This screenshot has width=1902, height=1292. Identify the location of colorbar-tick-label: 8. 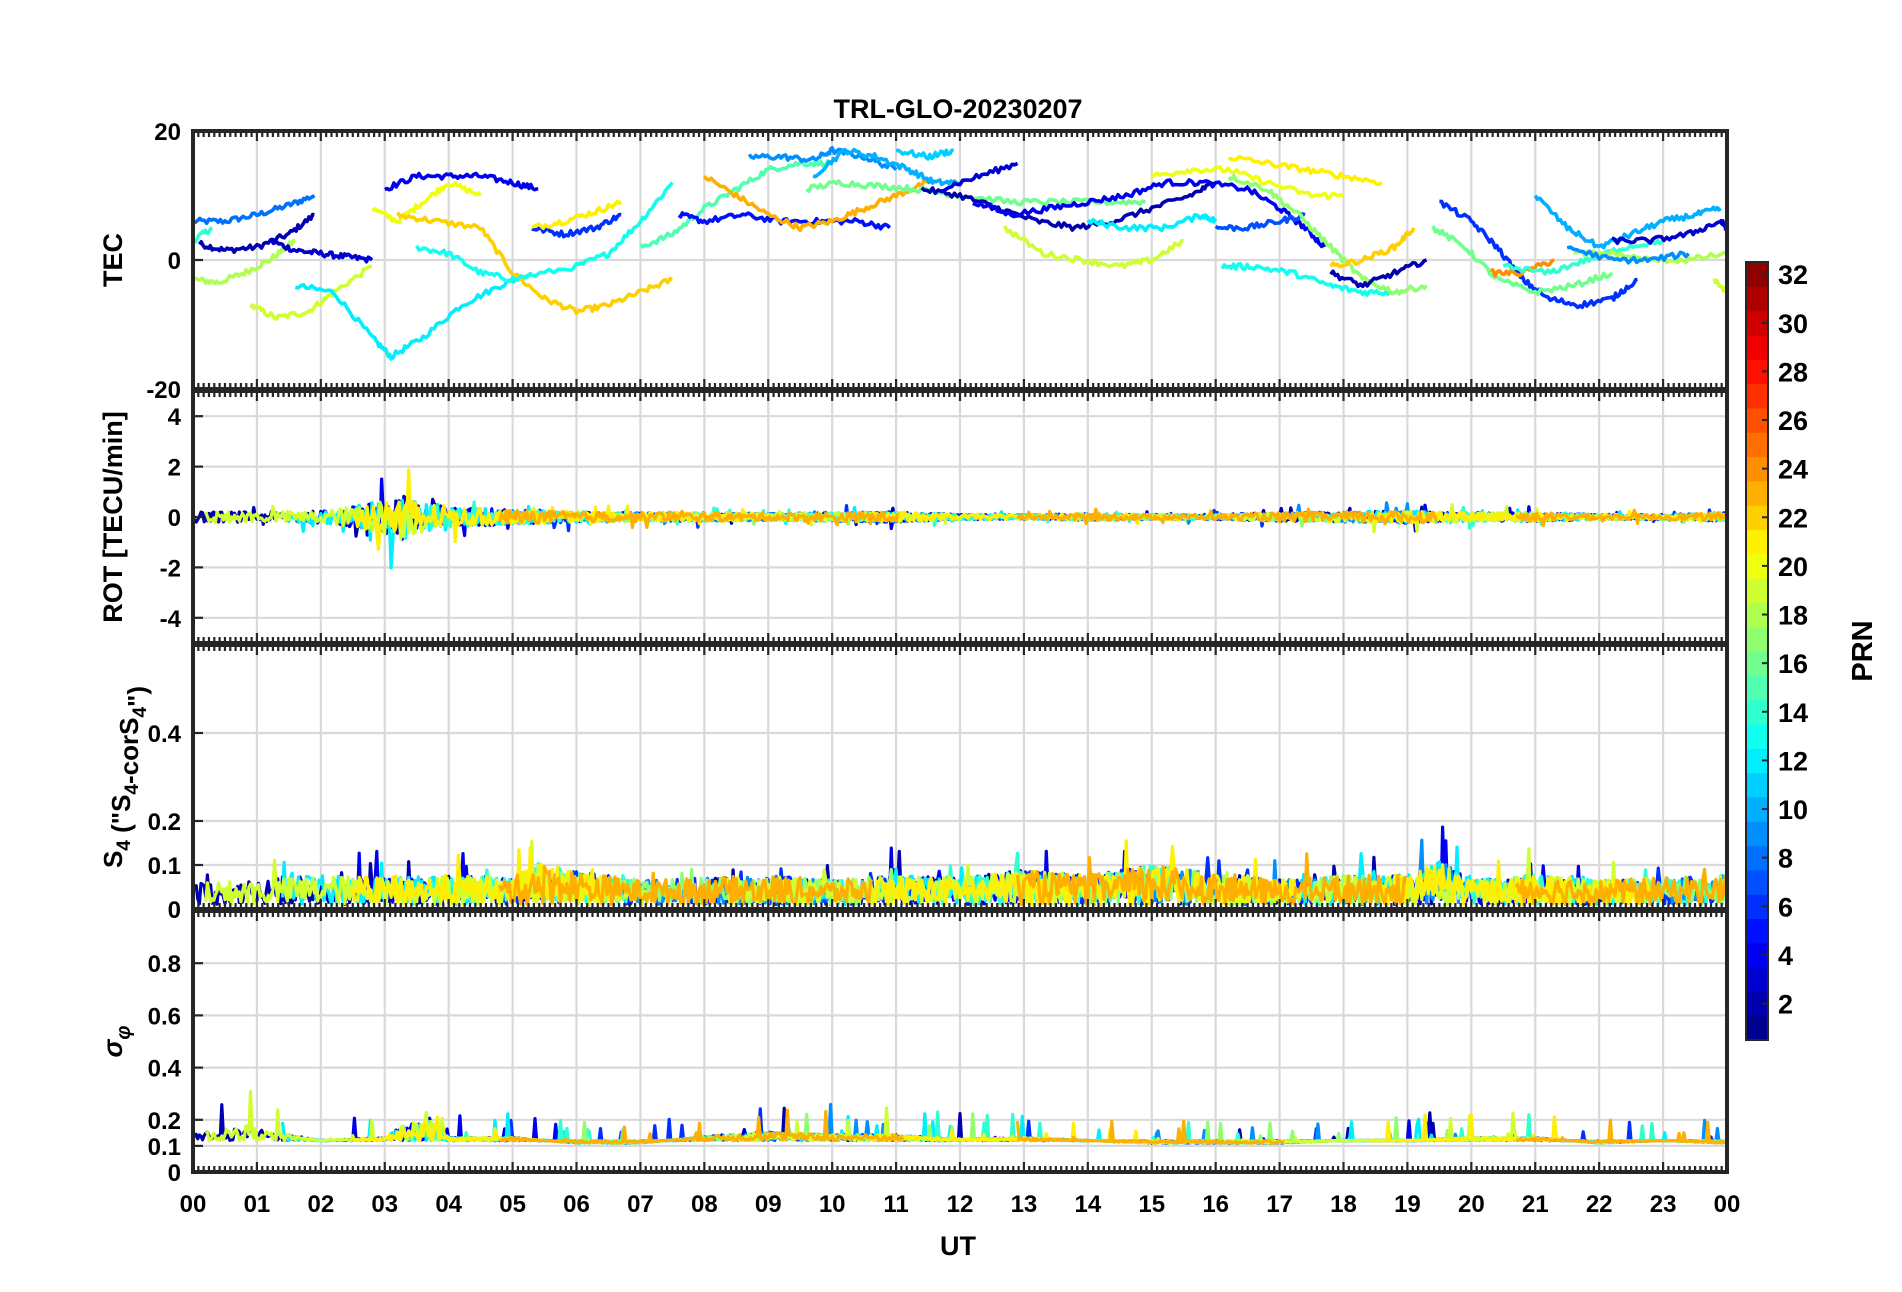
(1785, 859).